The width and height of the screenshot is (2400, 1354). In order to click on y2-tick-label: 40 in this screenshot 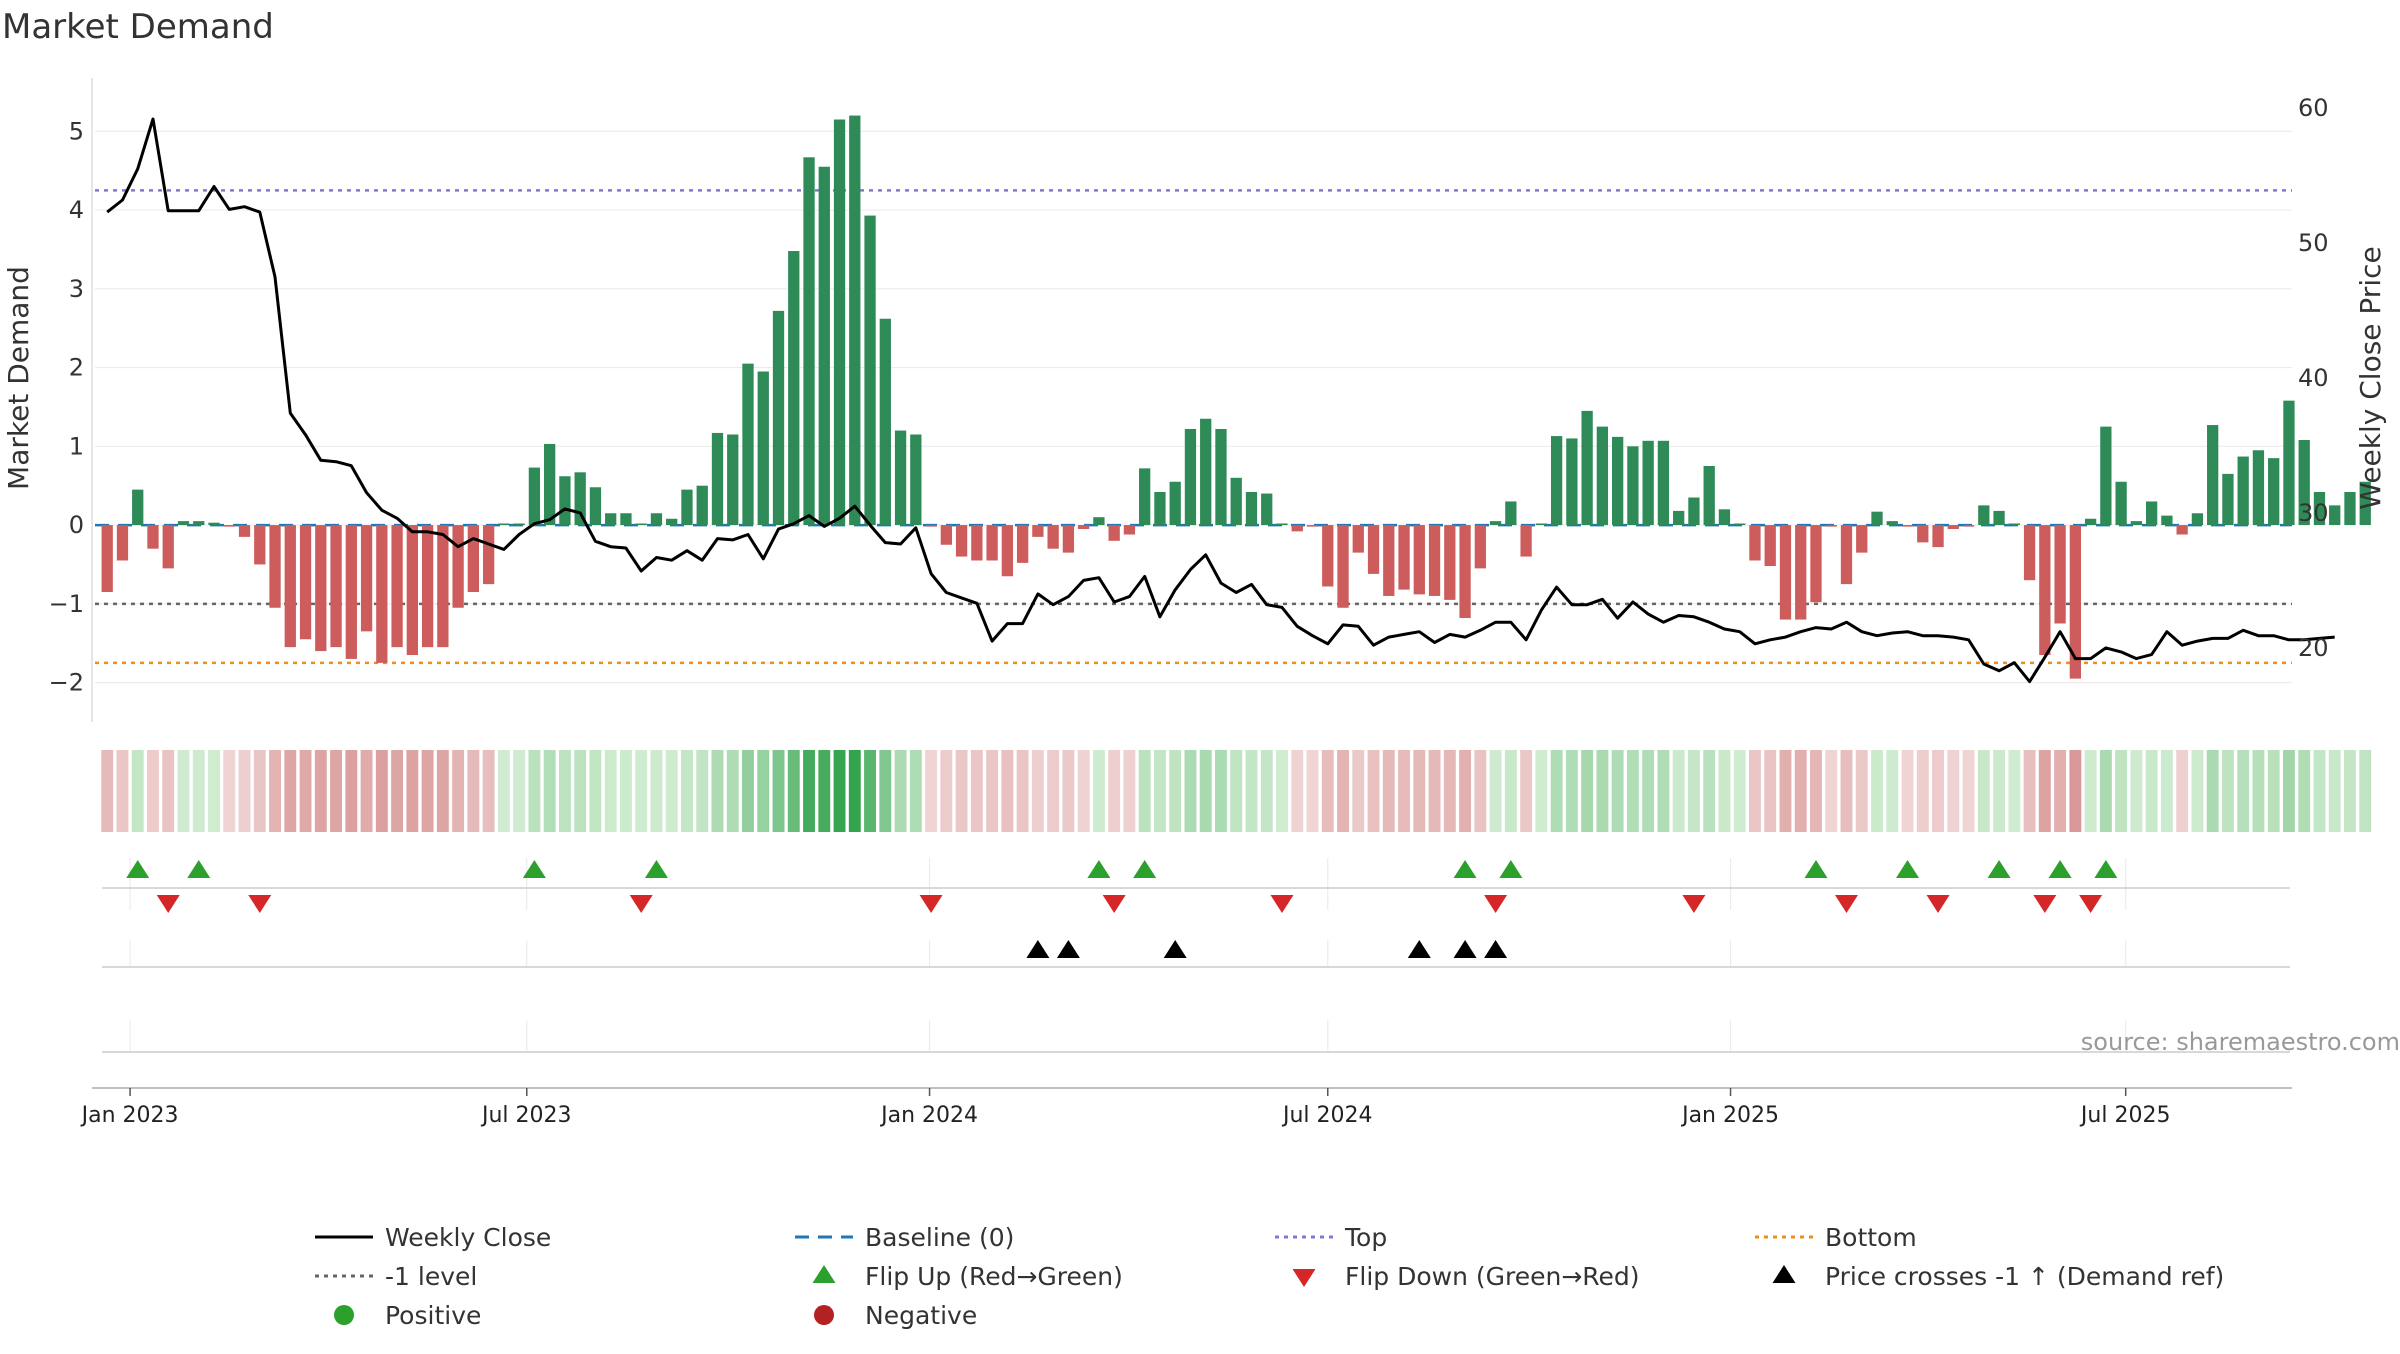, I will do `click(2313, 378)`.